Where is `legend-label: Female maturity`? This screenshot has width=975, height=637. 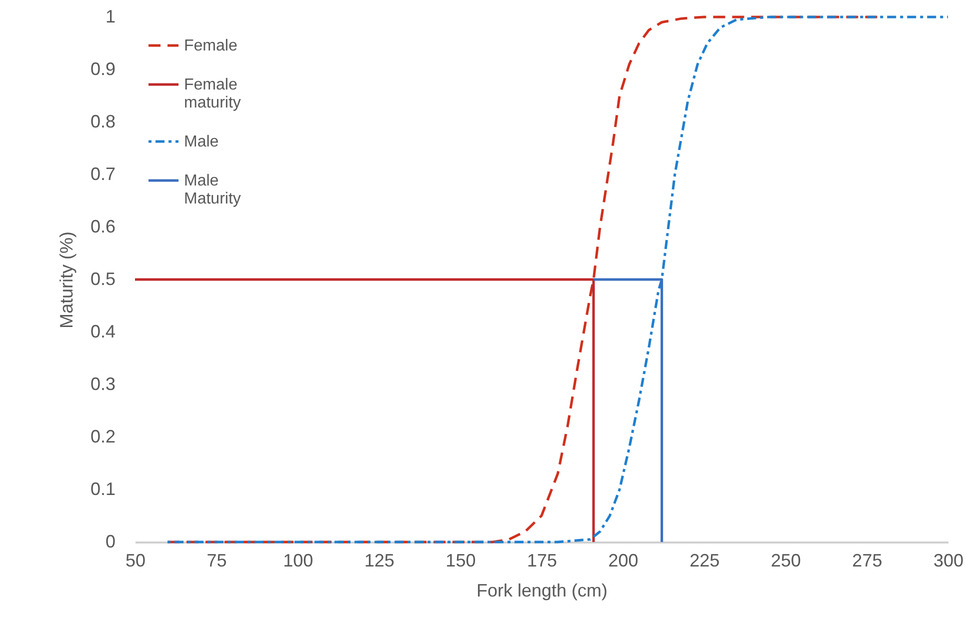 legend-label: Female maturity is located at coordinates (212, 94).